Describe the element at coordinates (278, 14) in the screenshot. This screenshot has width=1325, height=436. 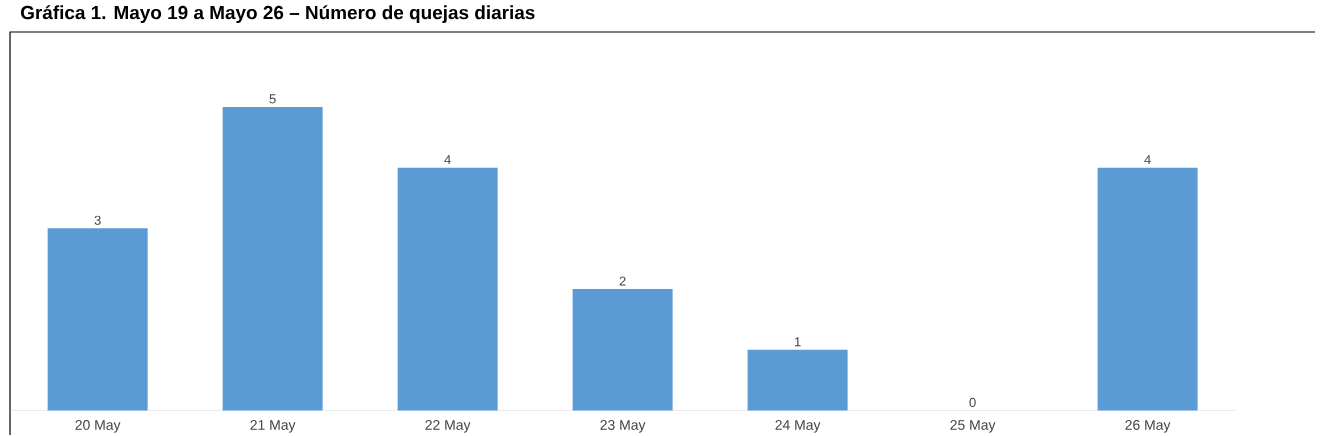
I see `chart-title: Gráfica 1. Mayo 19 a Mayo 26 – Número de quejas diarias` at that location.